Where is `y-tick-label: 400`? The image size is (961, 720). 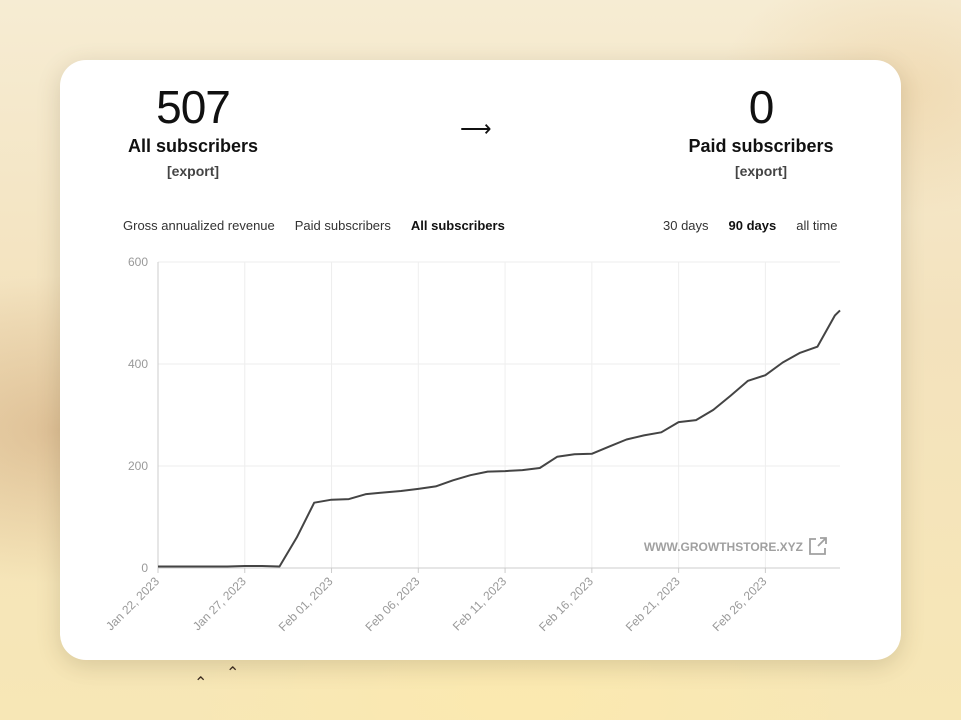
y-tick-label: 400 is located at coordinates (138, 364).